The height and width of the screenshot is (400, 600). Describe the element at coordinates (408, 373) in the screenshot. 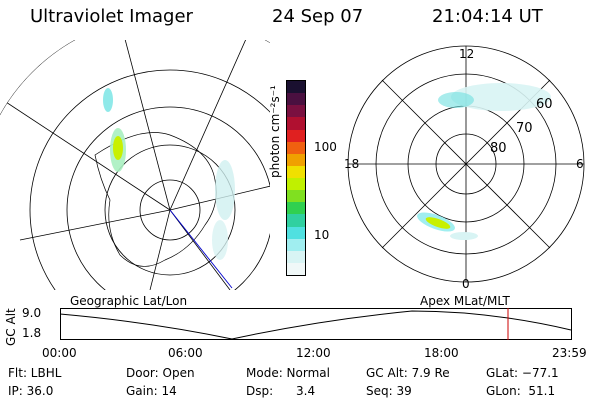

I see `info-gcalt: GC Alt: 7.9 Re` at that location.